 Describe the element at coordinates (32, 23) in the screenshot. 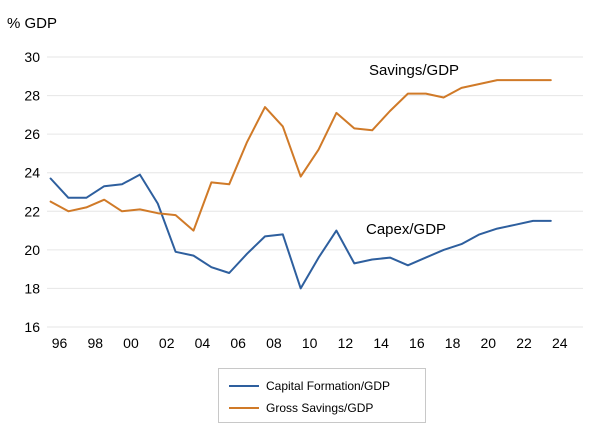

I see `y-axis-unit-label: % GDP` at that location.